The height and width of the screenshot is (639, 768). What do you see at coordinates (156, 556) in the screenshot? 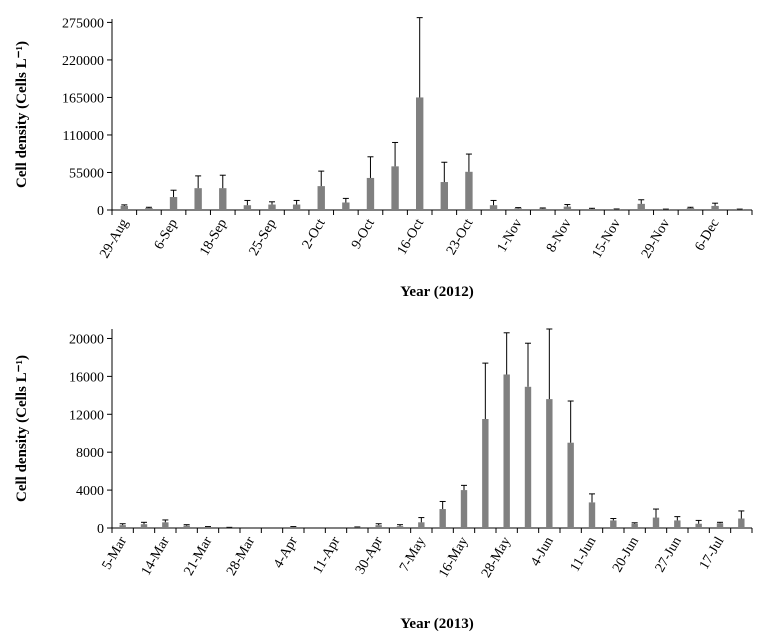
I see `x-tick-label: 14-Mar` at bounding box center [156, 556].